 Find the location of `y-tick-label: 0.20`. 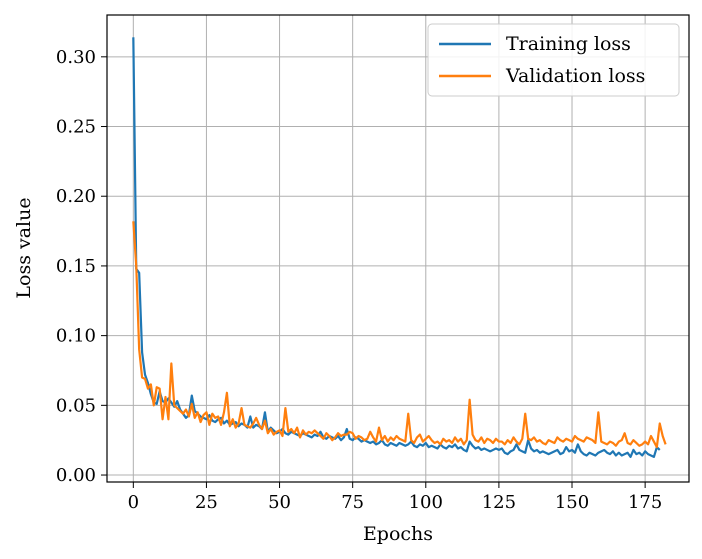

y-tick-label: 0.20 is located at coordinates (76, 196).